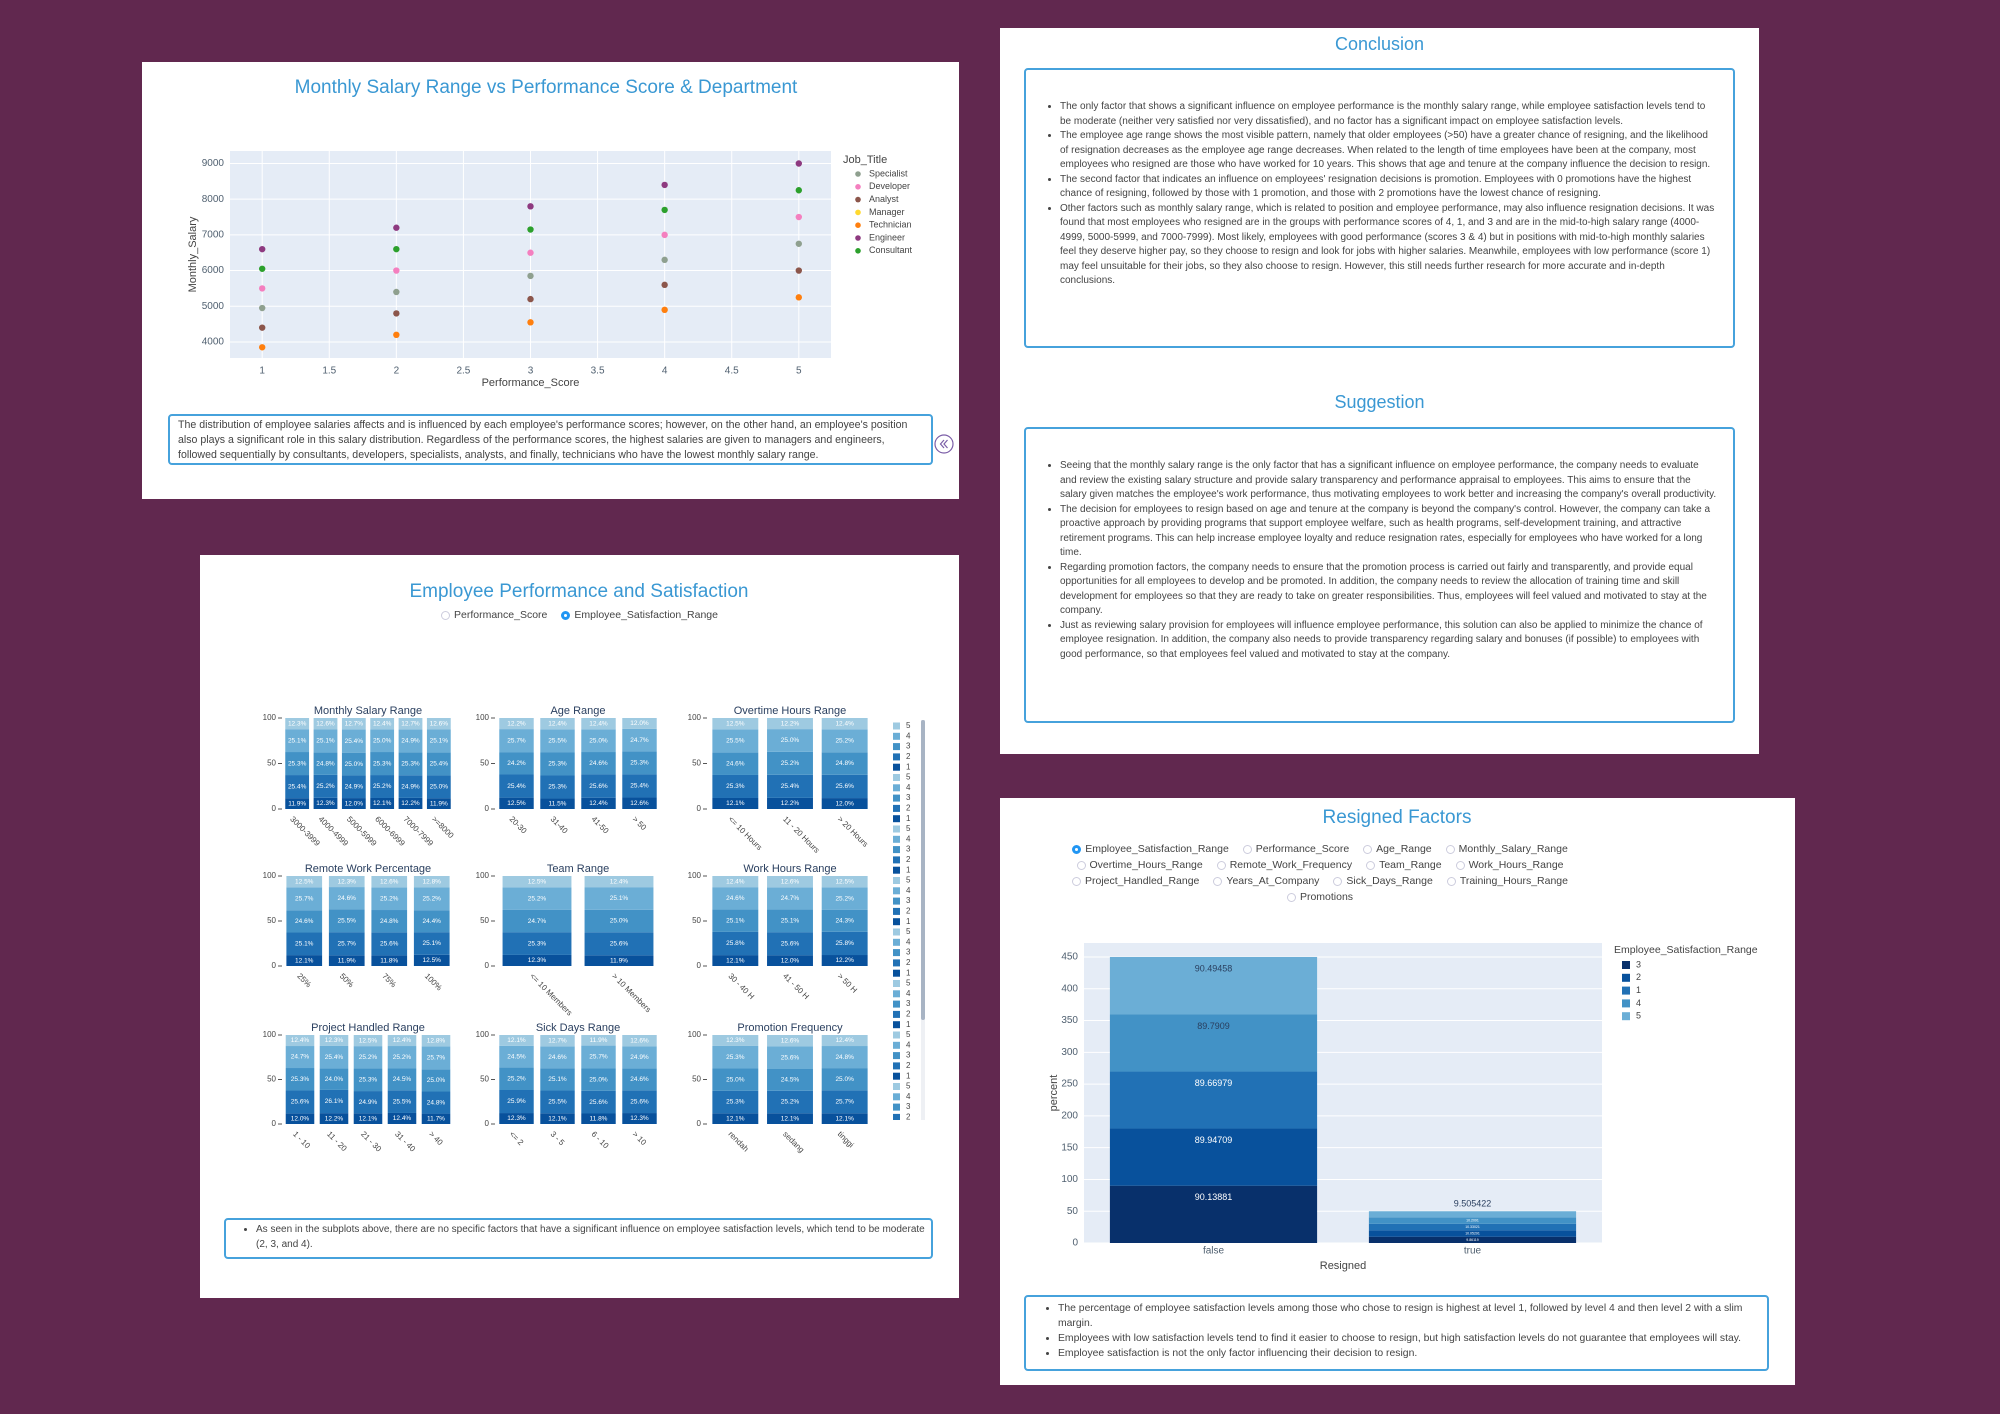 This screenshot has height=1414, width=2000. I want to click on radio-label: Overtime_Hours_Range, so click(1146, 865).